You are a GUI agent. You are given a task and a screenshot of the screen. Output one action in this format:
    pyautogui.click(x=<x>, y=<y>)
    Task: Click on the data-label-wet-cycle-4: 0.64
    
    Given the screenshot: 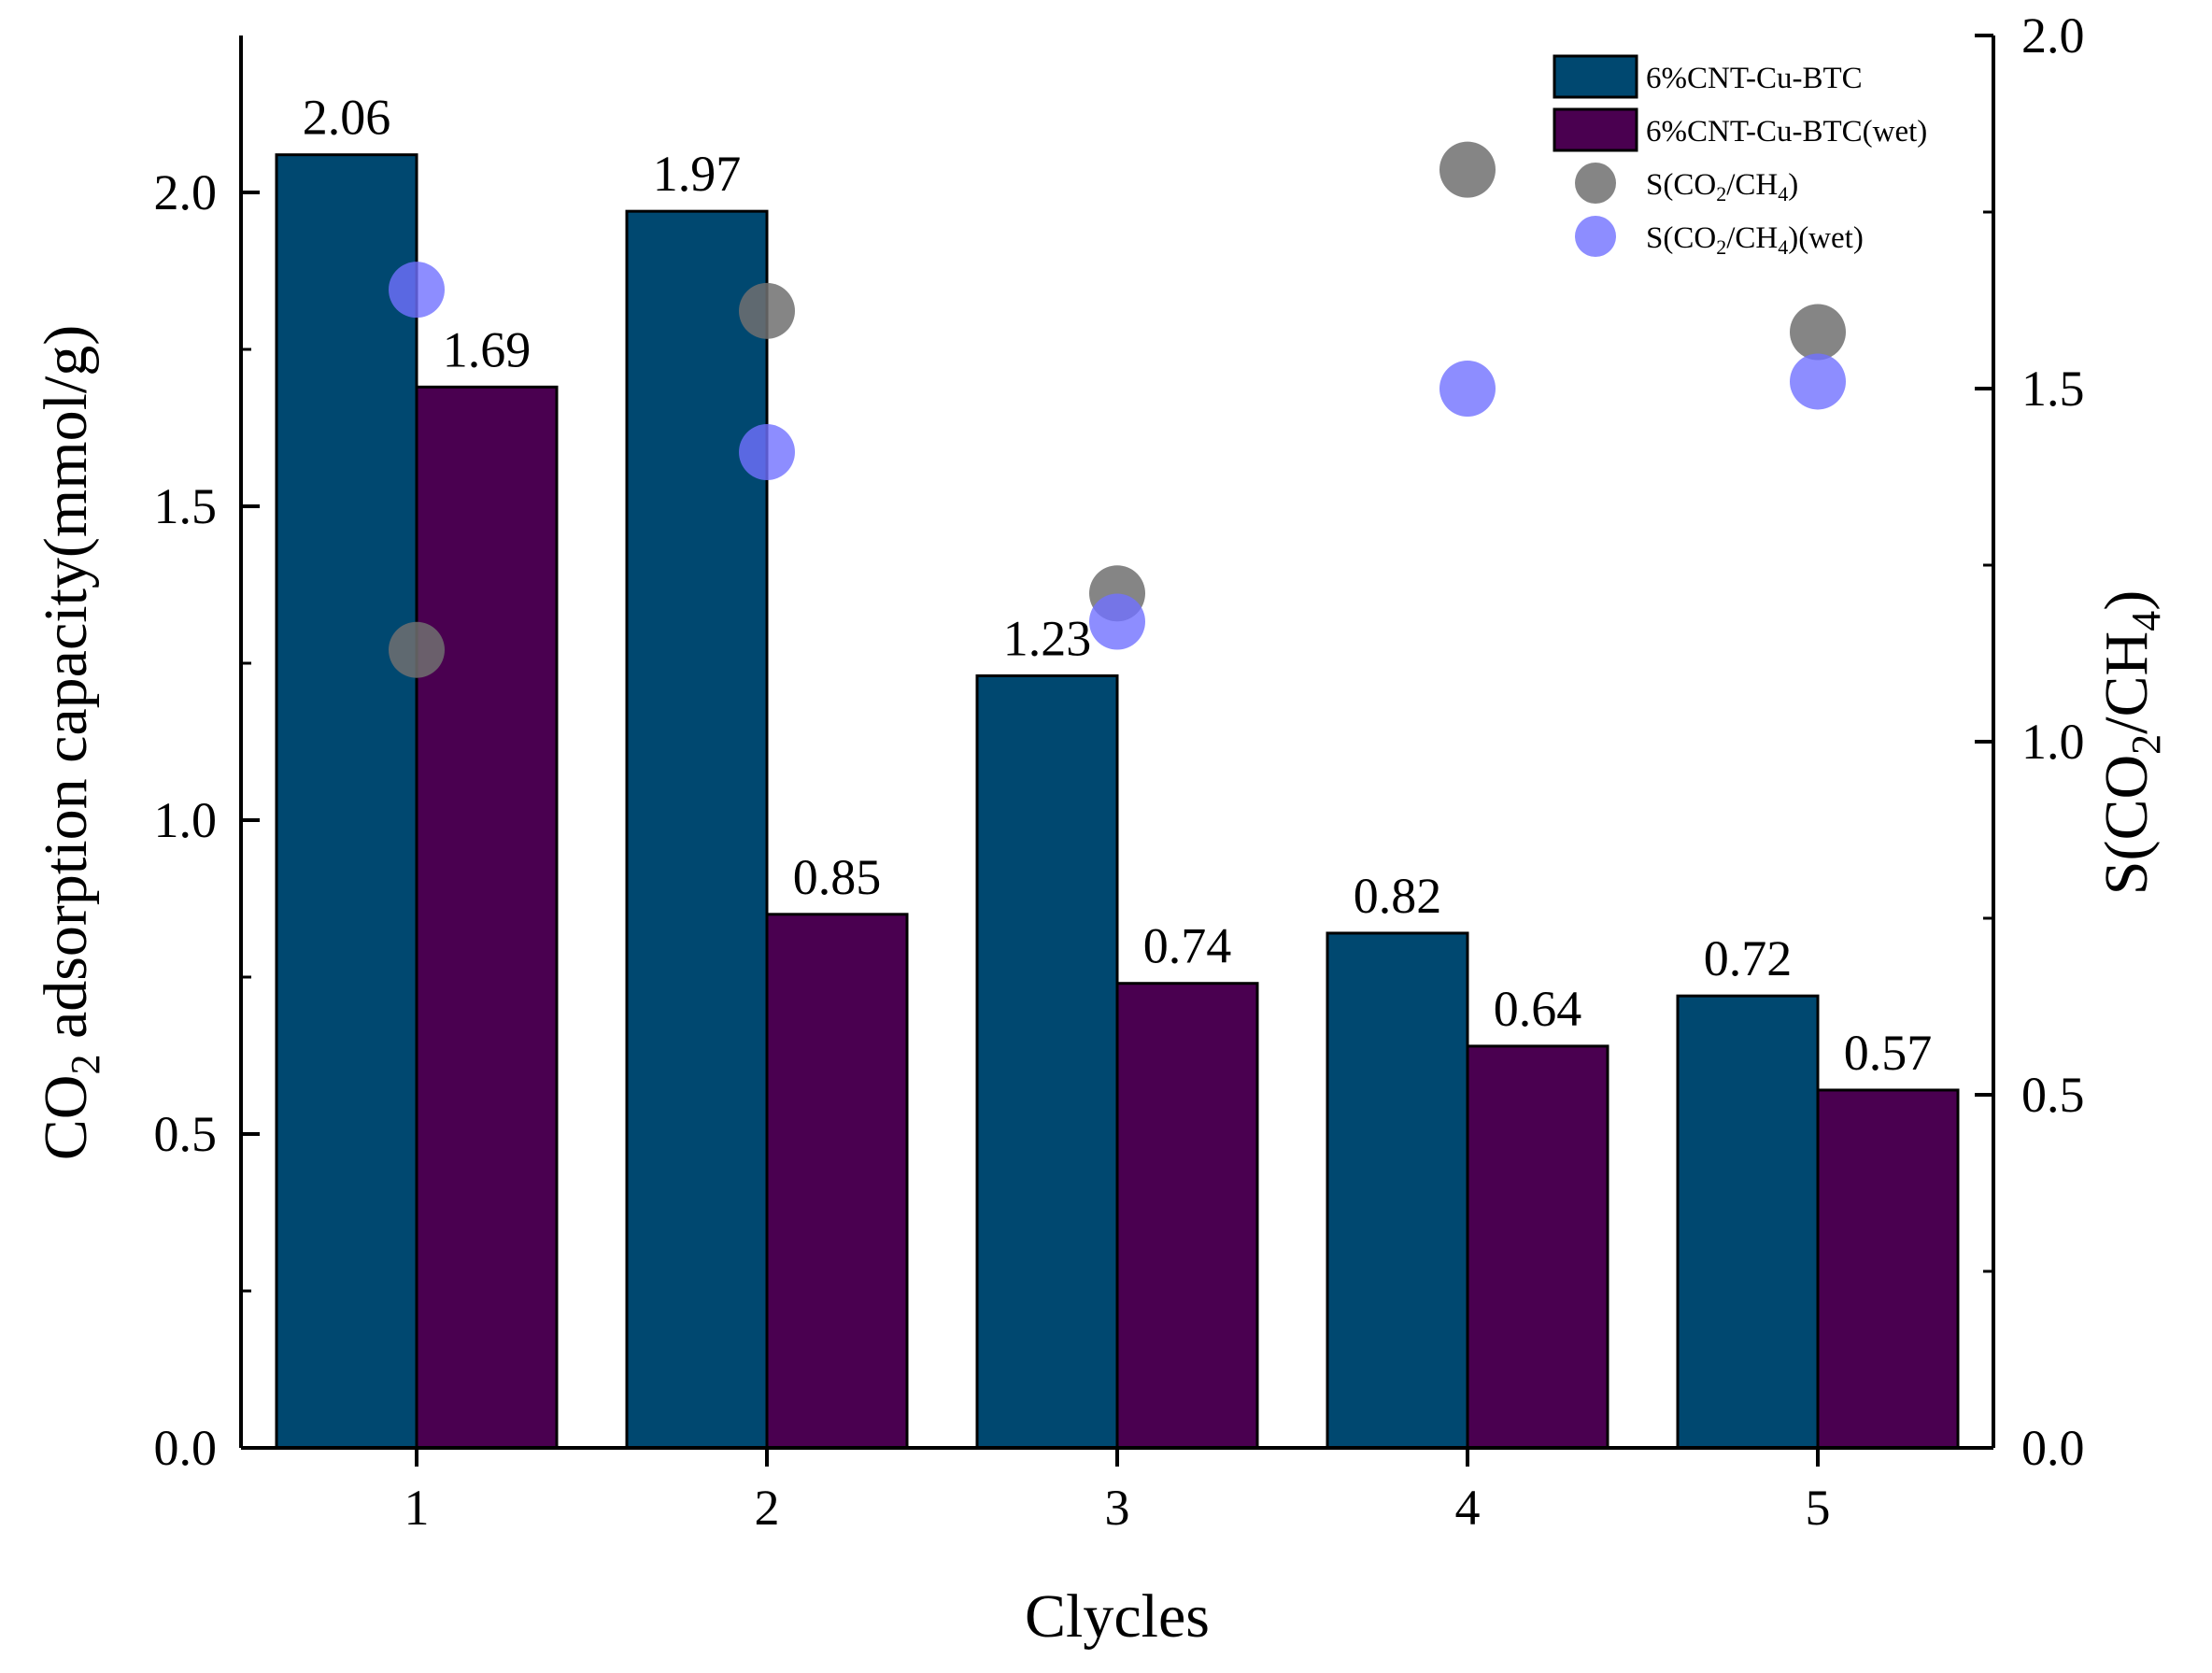 What is the action you would take?
    pyautogui.click(x=1538, y=1009)
    